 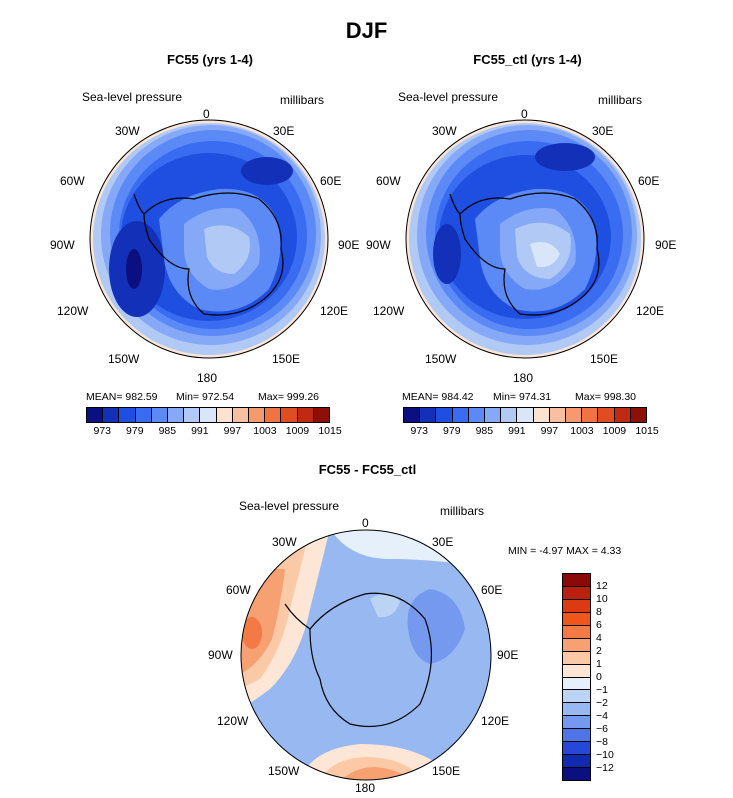 What do you see at coordinates (365, 788) in the screenshot?
I see `lon-180-diff: 180` at bounding box center [365, 788].